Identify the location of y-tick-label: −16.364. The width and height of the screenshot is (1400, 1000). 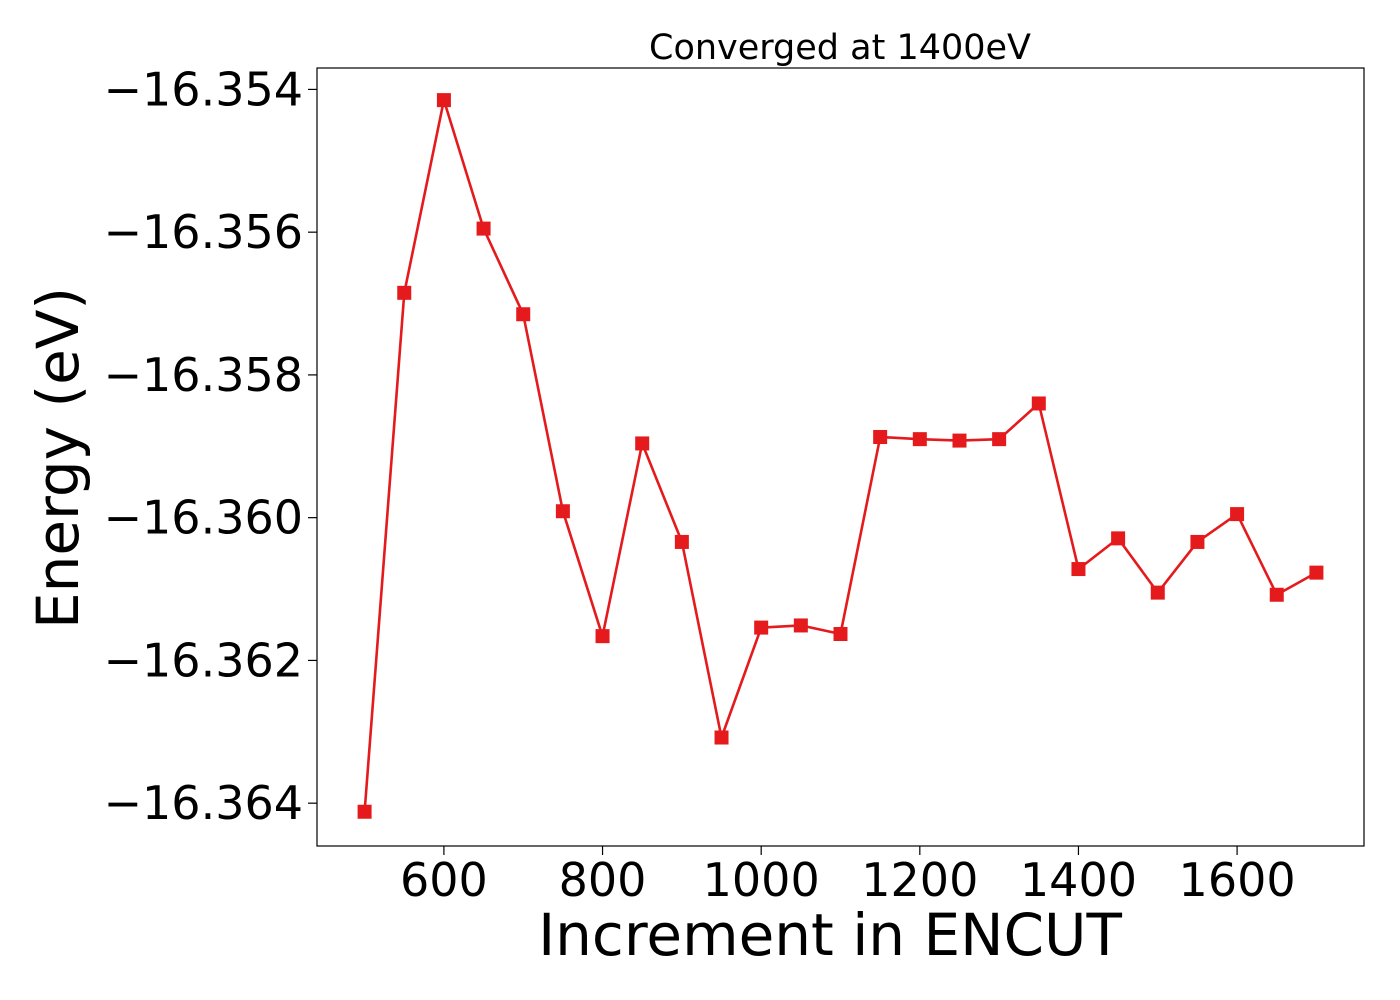
(204, 803).